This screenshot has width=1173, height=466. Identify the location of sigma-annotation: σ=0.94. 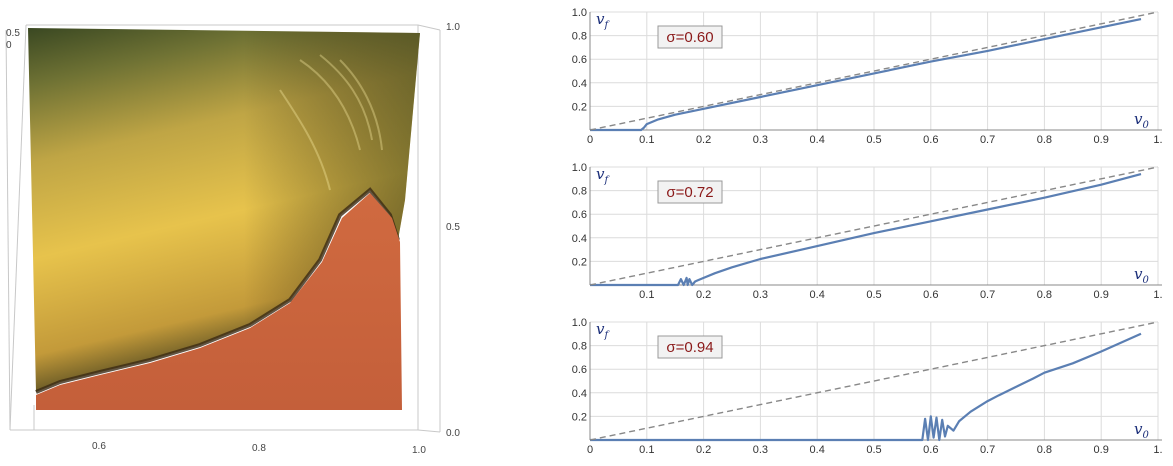
(690, 347).